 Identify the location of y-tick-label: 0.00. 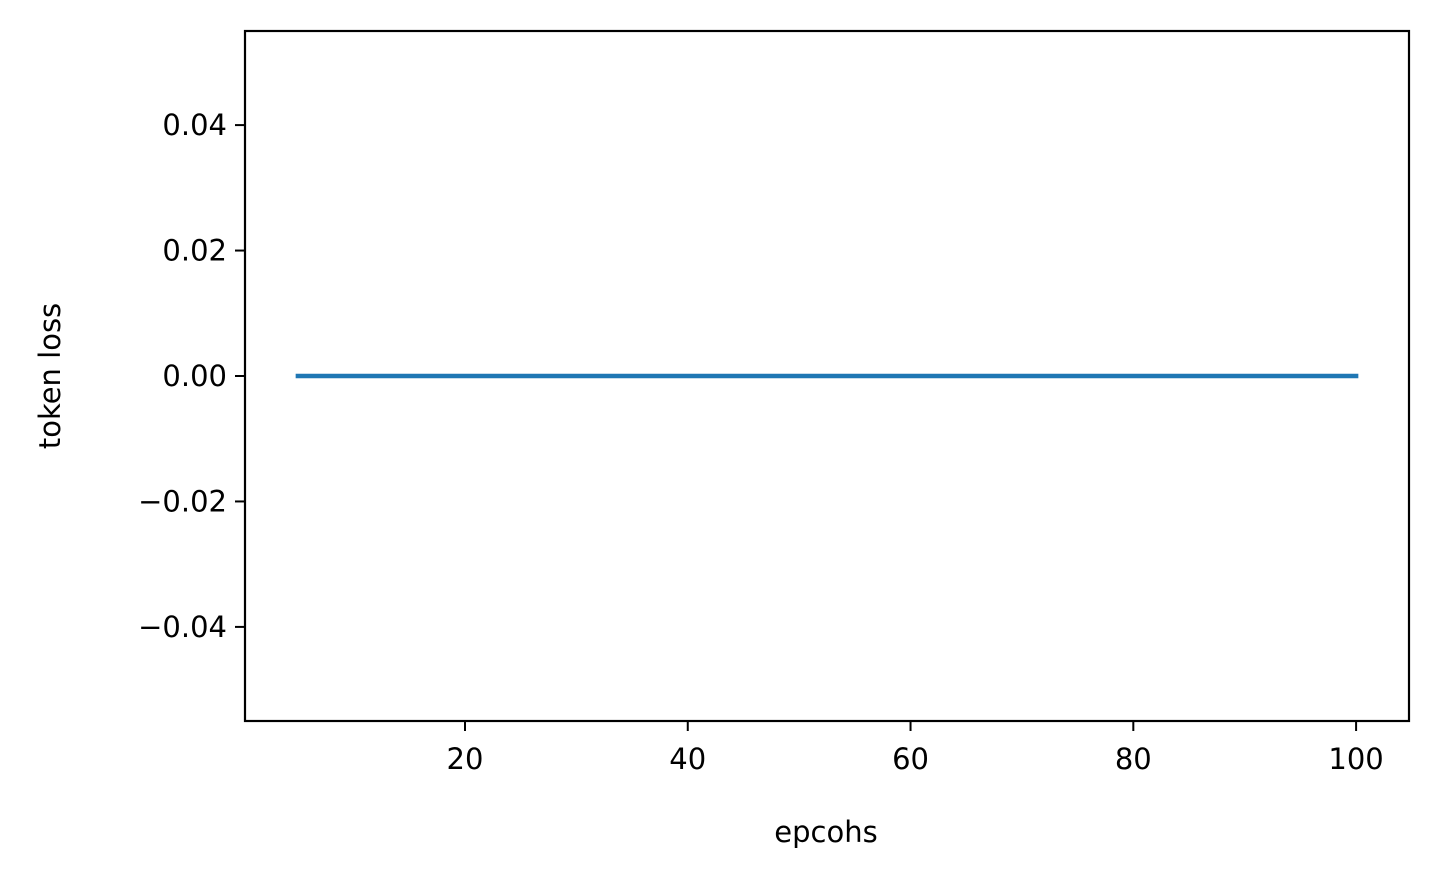
(194, 376).